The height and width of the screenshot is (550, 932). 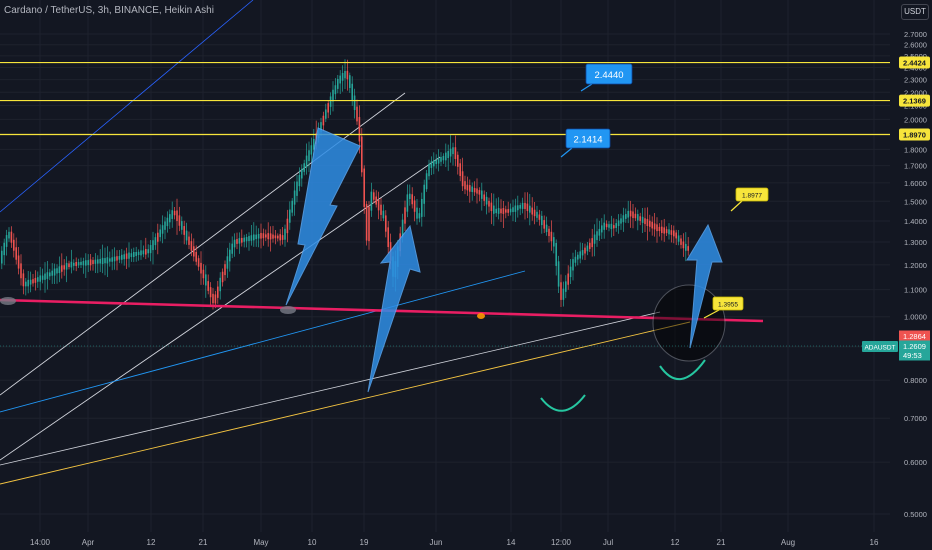 I want to click on y-tick-label: 0.6000, so click(x=915, y=462).